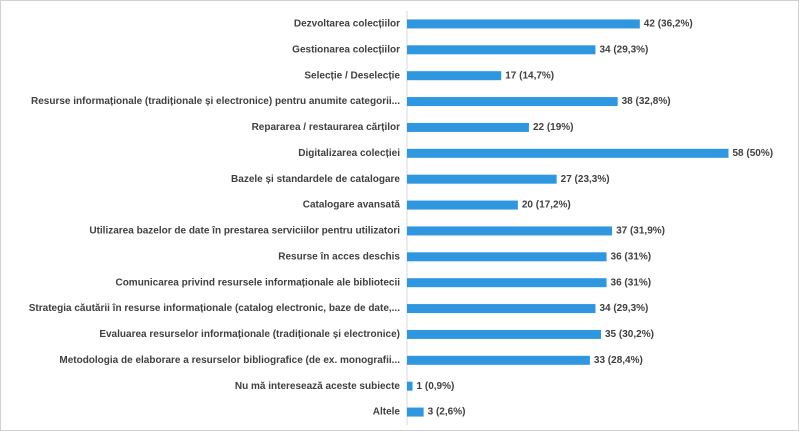  Describe the element at coordinates (352, 75) in the screenshot. I see `category-label: Selecție / Deselecție` at that location.